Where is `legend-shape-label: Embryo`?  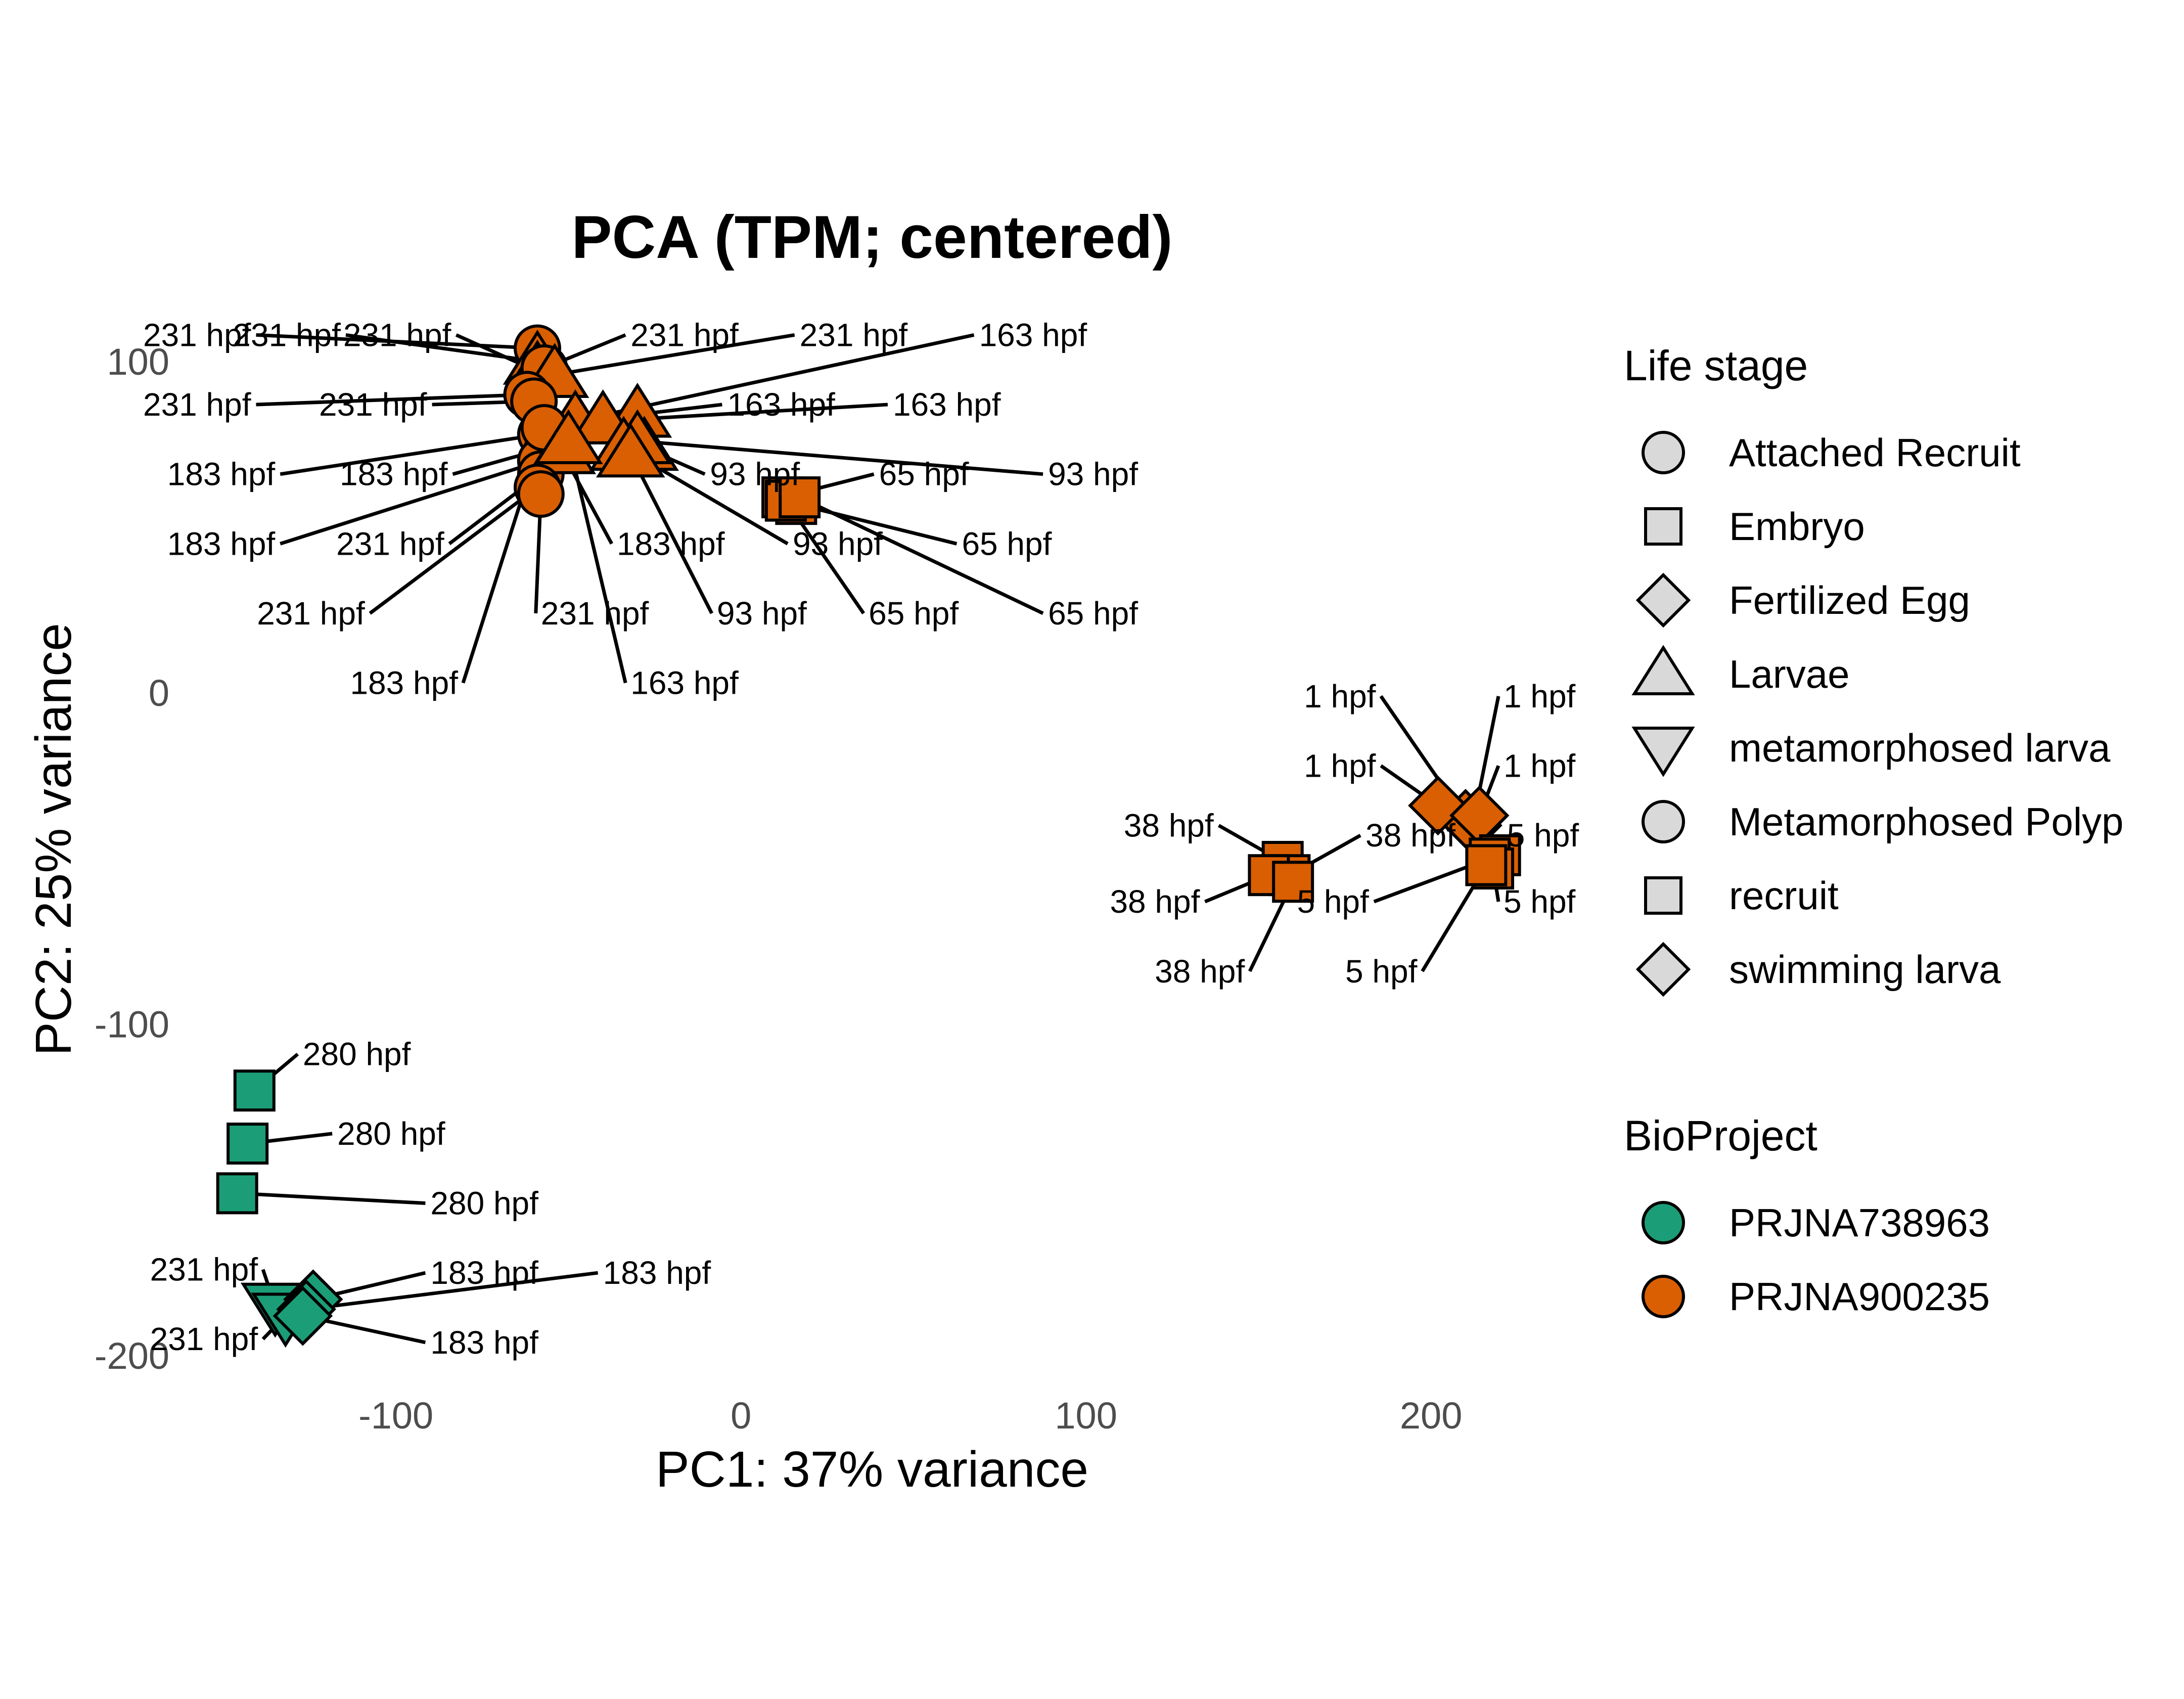
legend-shape-label: Embryo is located at coordinates (1797, 526).